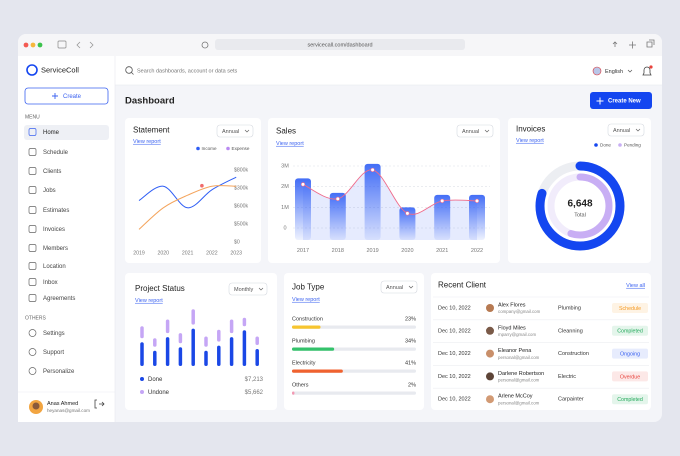  I want to click on toolbar-fill, so click(340, 51).